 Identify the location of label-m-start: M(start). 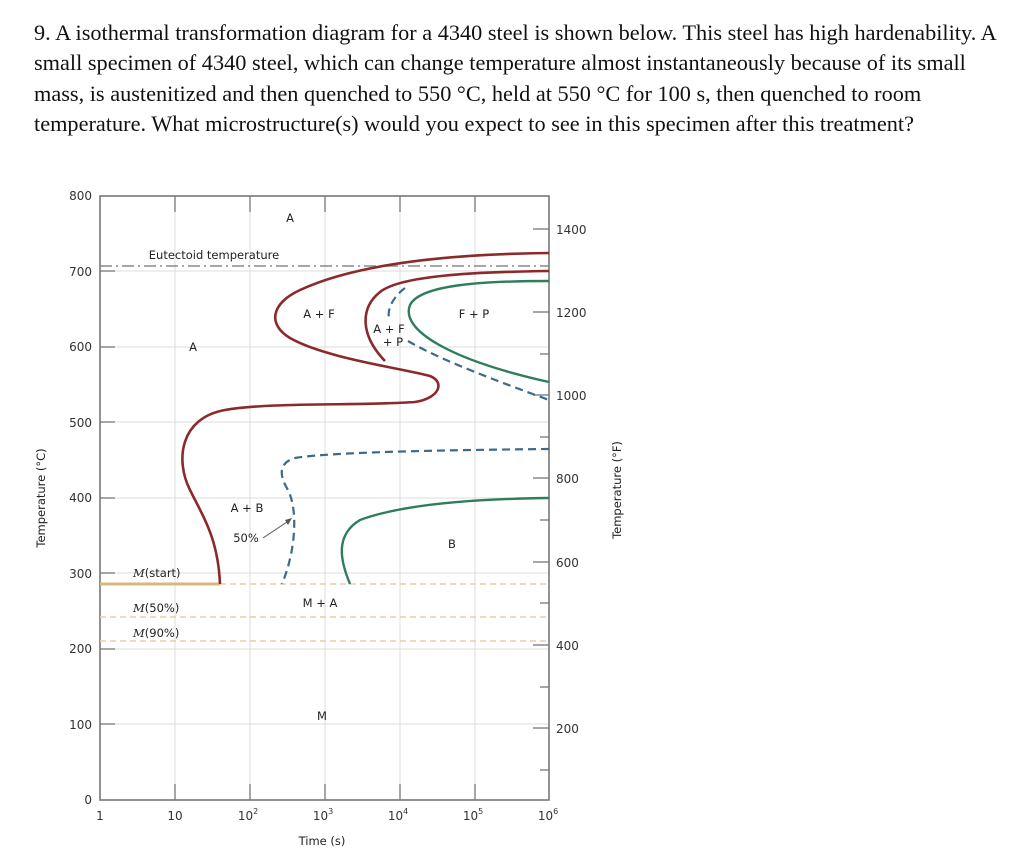
(156, 573).